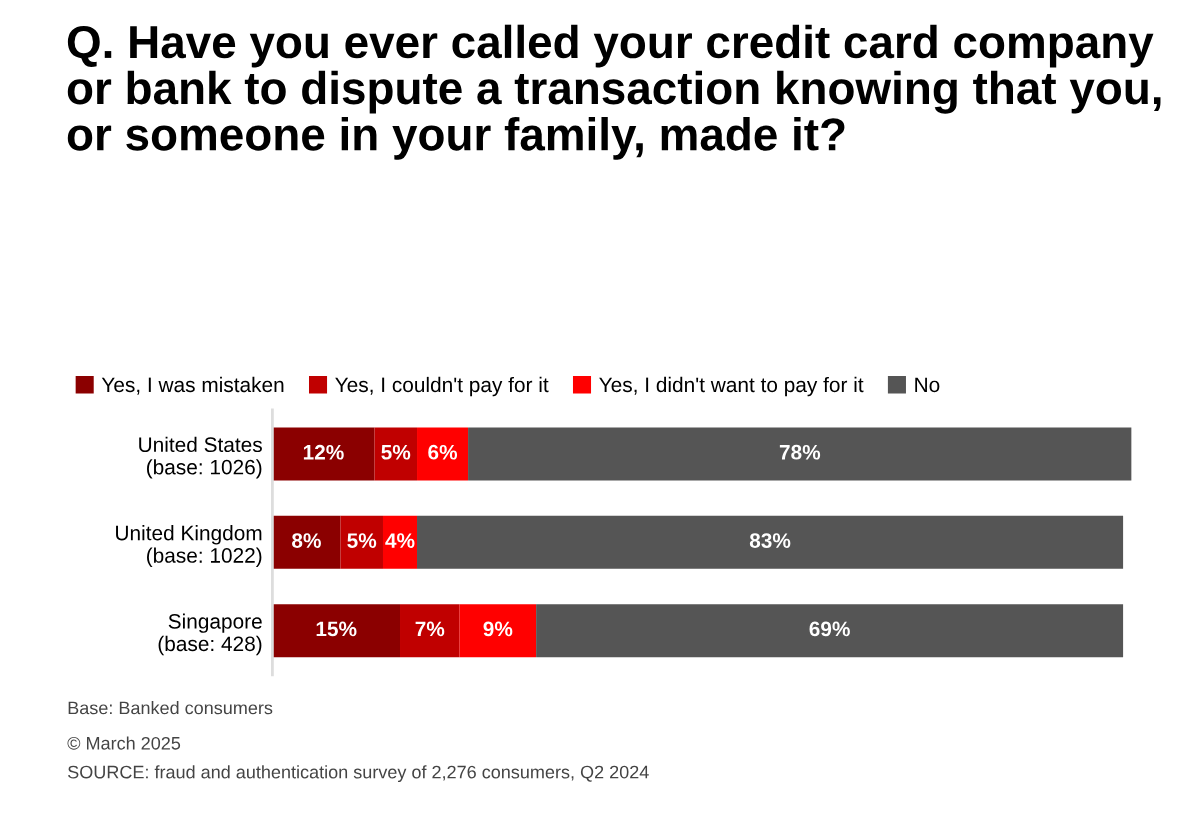 This screenshot has width=1200, height=823. Describe the element at coordinates (210, 634) in the screenshot. I see `y-tick-label: Singapore (base: 428)` at that location.